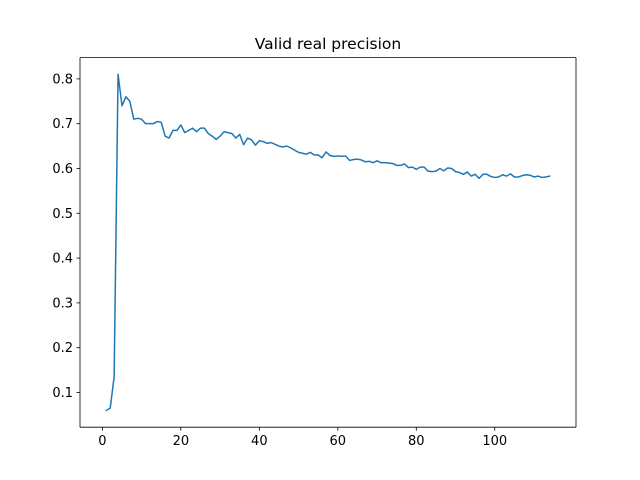  I want to click on x-tick-label: 0, so click(102, 441).